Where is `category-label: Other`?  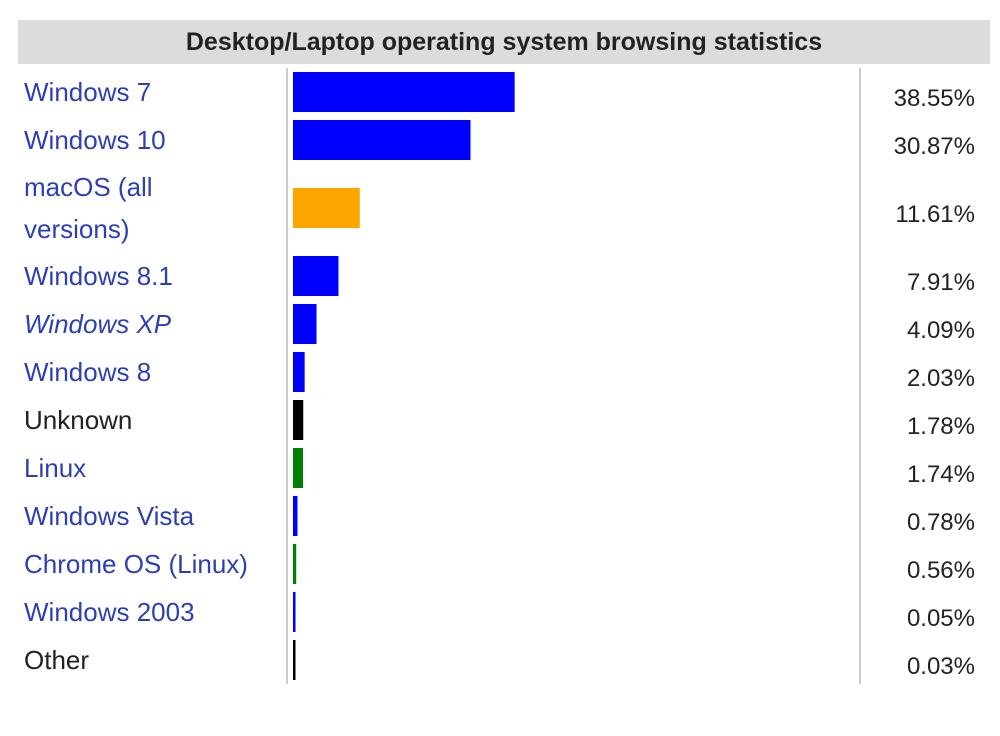
category-label: Other is located at coordinates (56, 660).